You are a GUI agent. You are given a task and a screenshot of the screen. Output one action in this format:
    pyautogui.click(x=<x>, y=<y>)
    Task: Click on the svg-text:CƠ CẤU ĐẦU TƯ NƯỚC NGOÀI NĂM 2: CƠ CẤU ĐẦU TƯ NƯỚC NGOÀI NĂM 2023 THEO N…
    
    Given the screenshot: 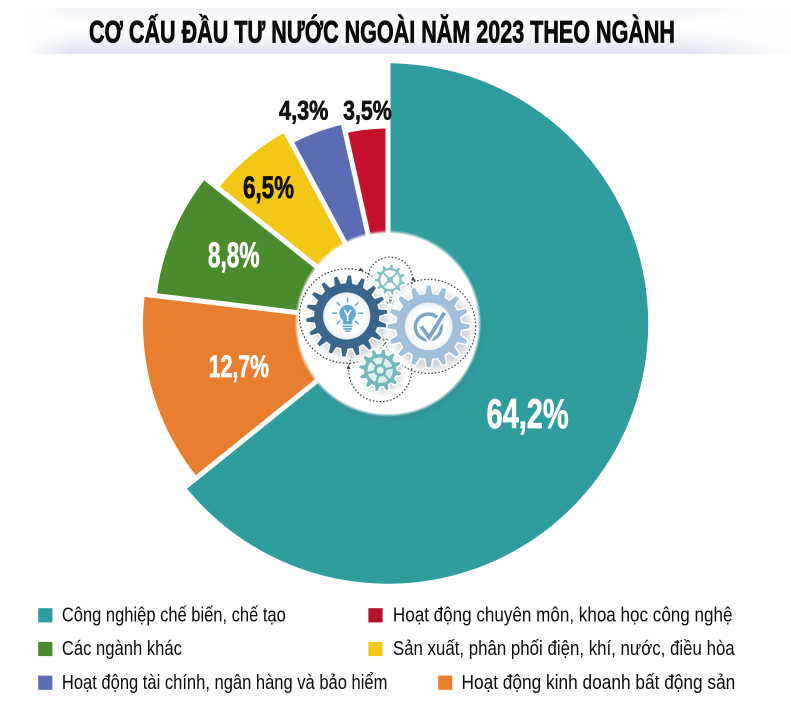 What is the action you would take?
    pyautogui.click(x=382, y=32)
    